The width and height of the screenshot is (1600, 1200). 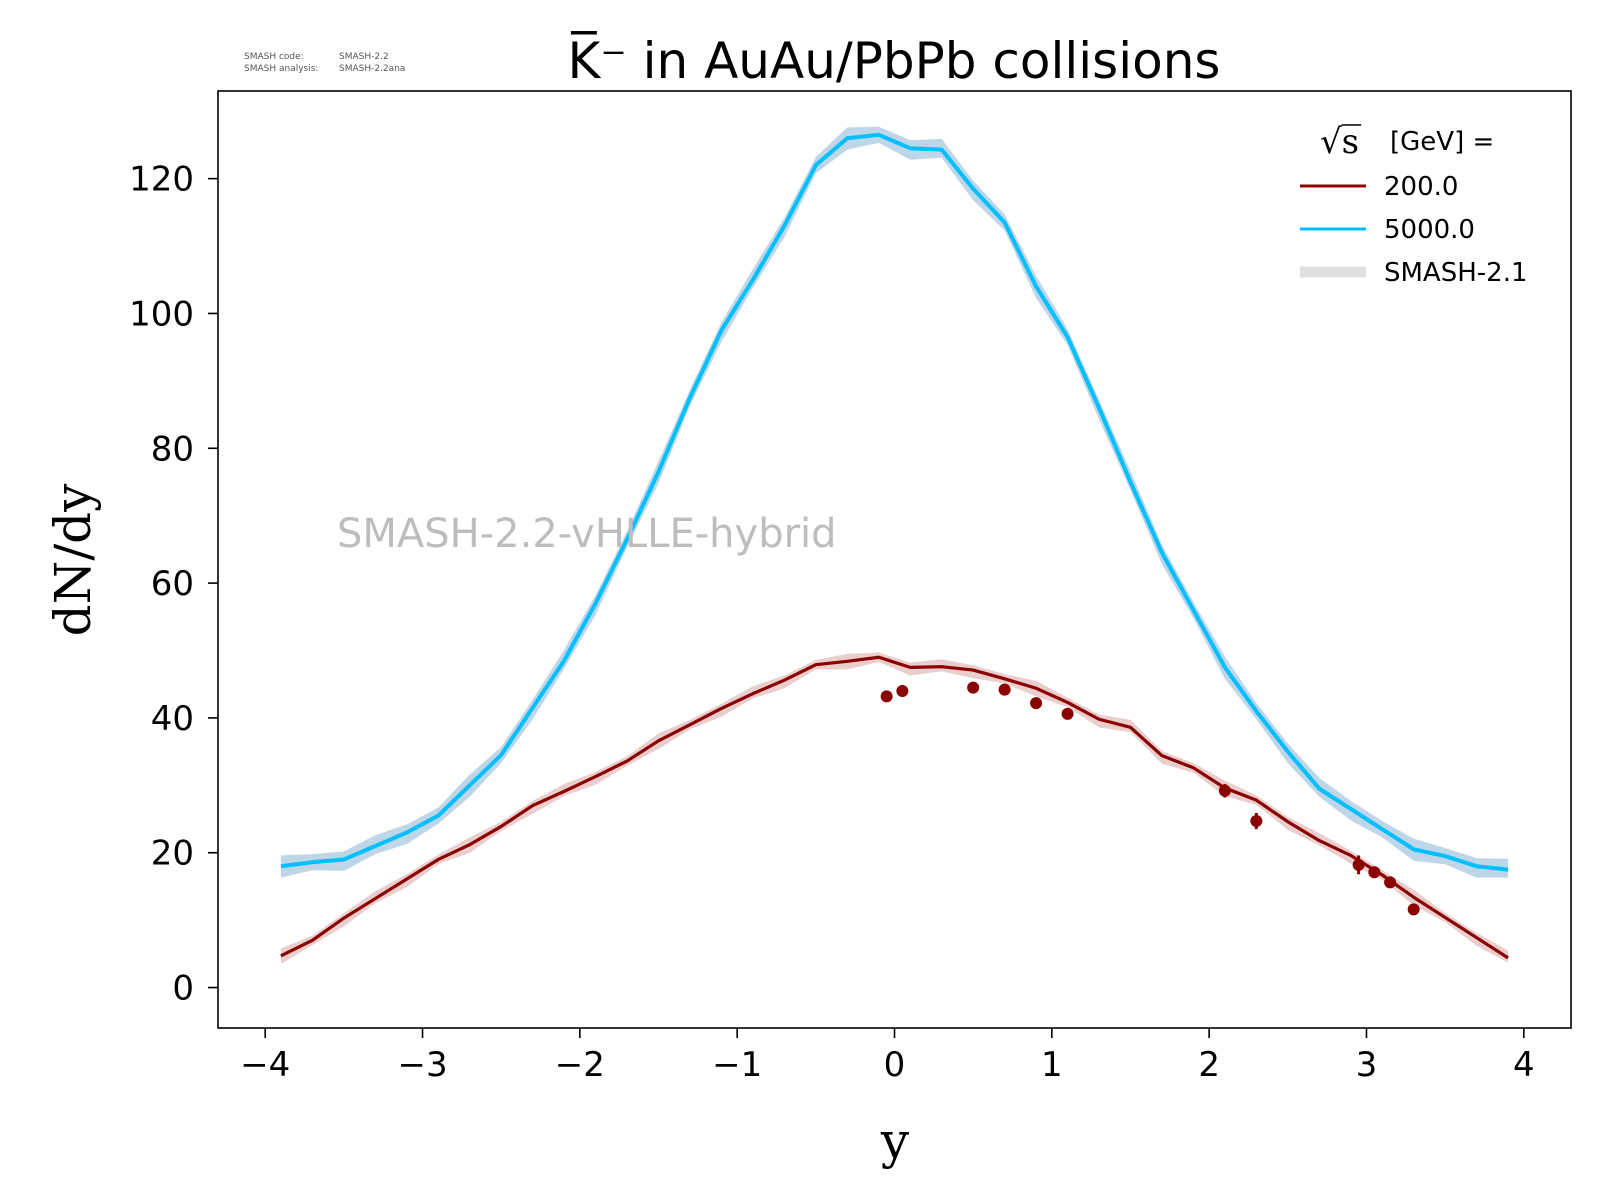 I want to click on legend-label-5000: 5000.0, so click(x=1429, y=230).